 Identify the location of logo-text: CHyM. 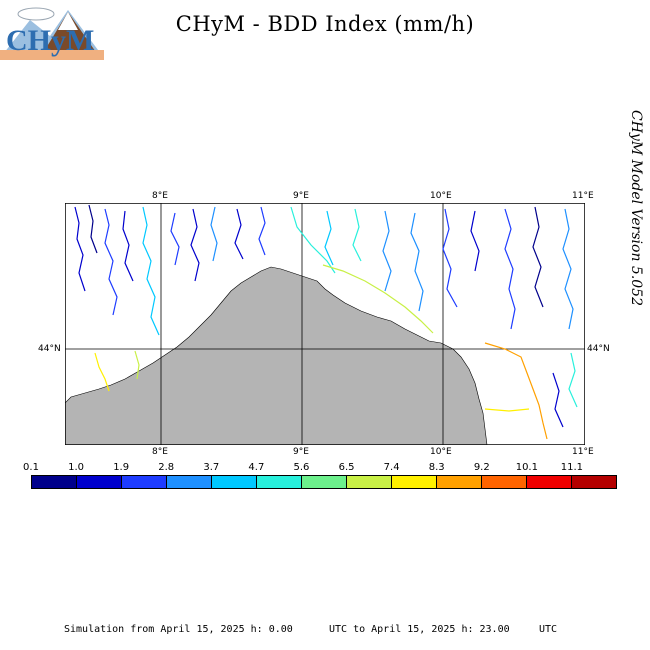
(50, 40).